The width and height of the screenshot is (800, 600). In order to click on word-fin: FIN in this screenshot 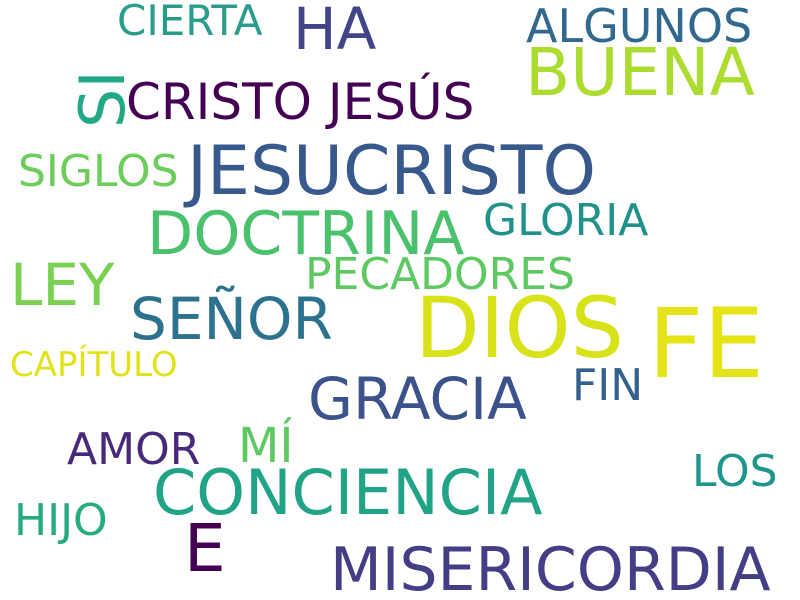, I will do `click(608, 385)`.